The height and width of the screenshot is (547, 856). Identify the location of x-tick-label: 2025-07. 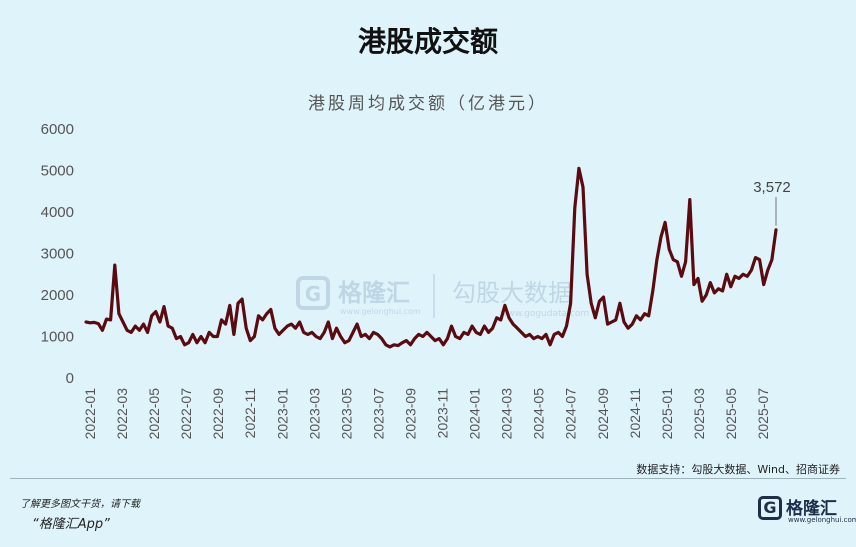
(763, 414).